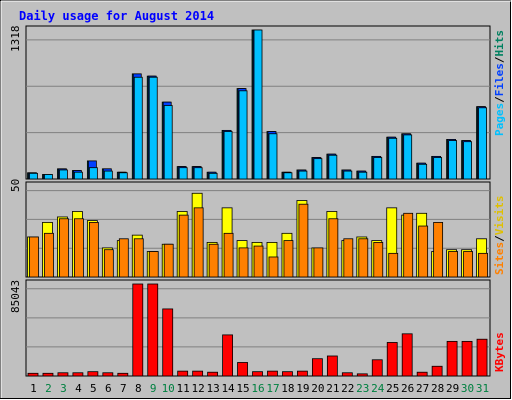  Describe the element at coordinates (48, 388) in the screenshot. I see `x-tick-label-day-2: 2` at that location.